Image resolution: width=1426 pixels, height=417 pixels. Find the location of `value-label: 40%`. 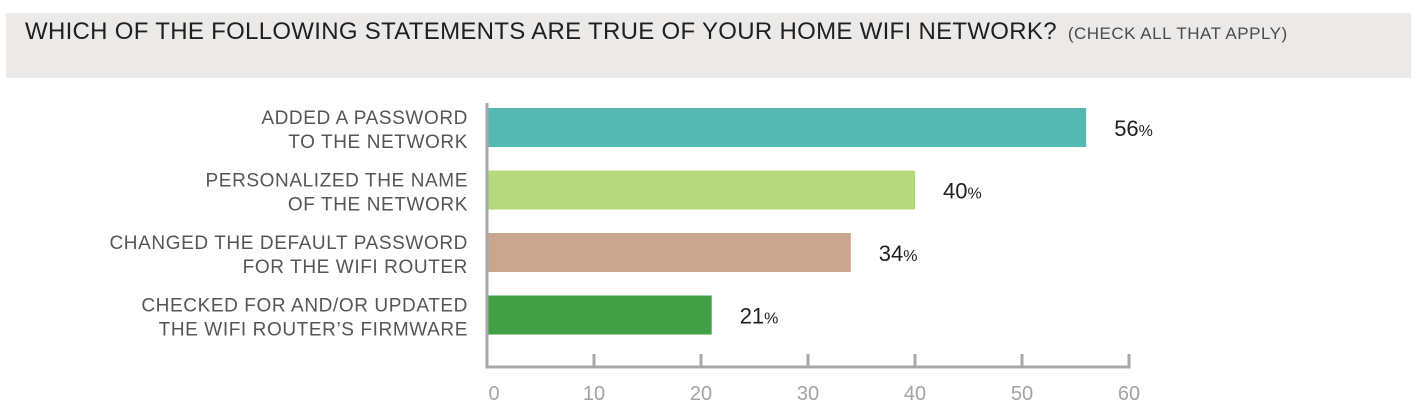

value-label: 40% is located at coordinates (962, 191).